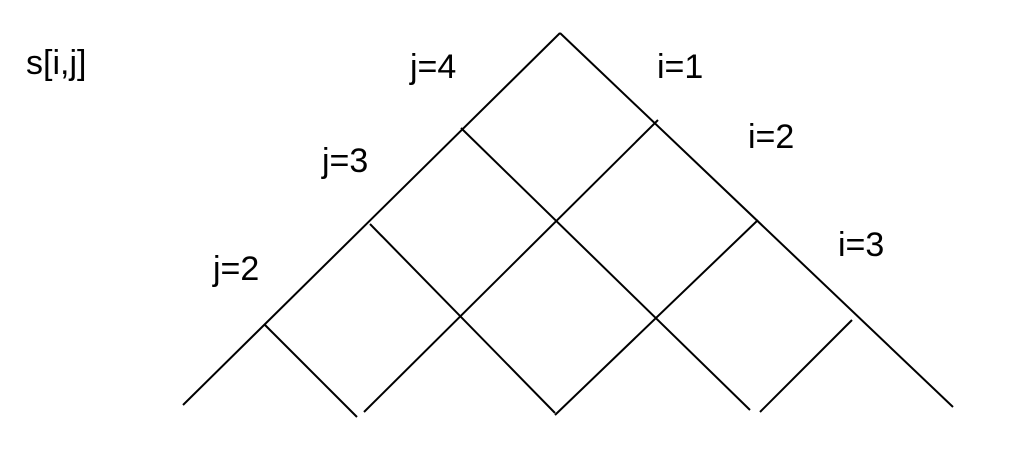 Image resolution: width=1010 pixels, height=453 pixels. I want to click on diagram-title: s[i,j], so click(56, 63).